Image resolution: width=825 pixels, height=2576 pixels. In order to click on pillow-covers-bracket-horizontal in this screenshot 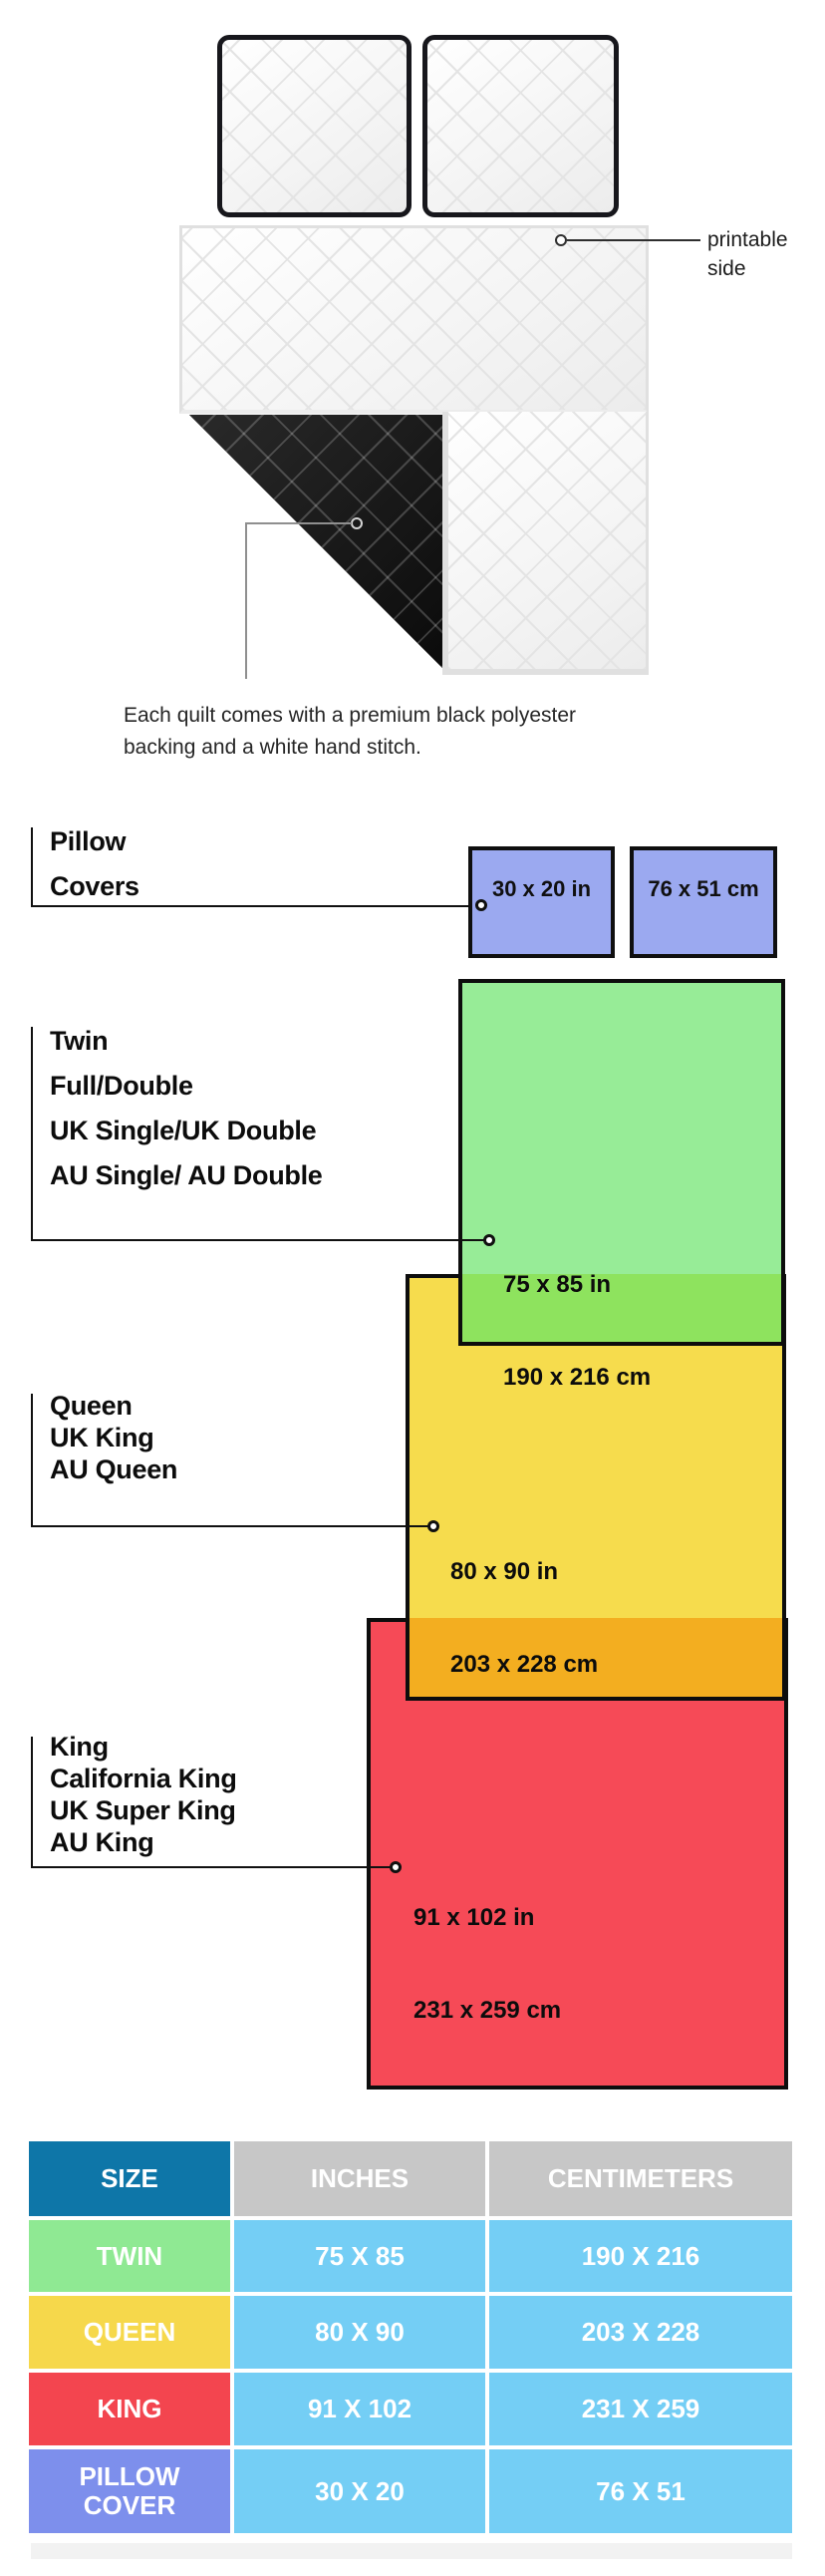, I will do `click(254, 906)`.